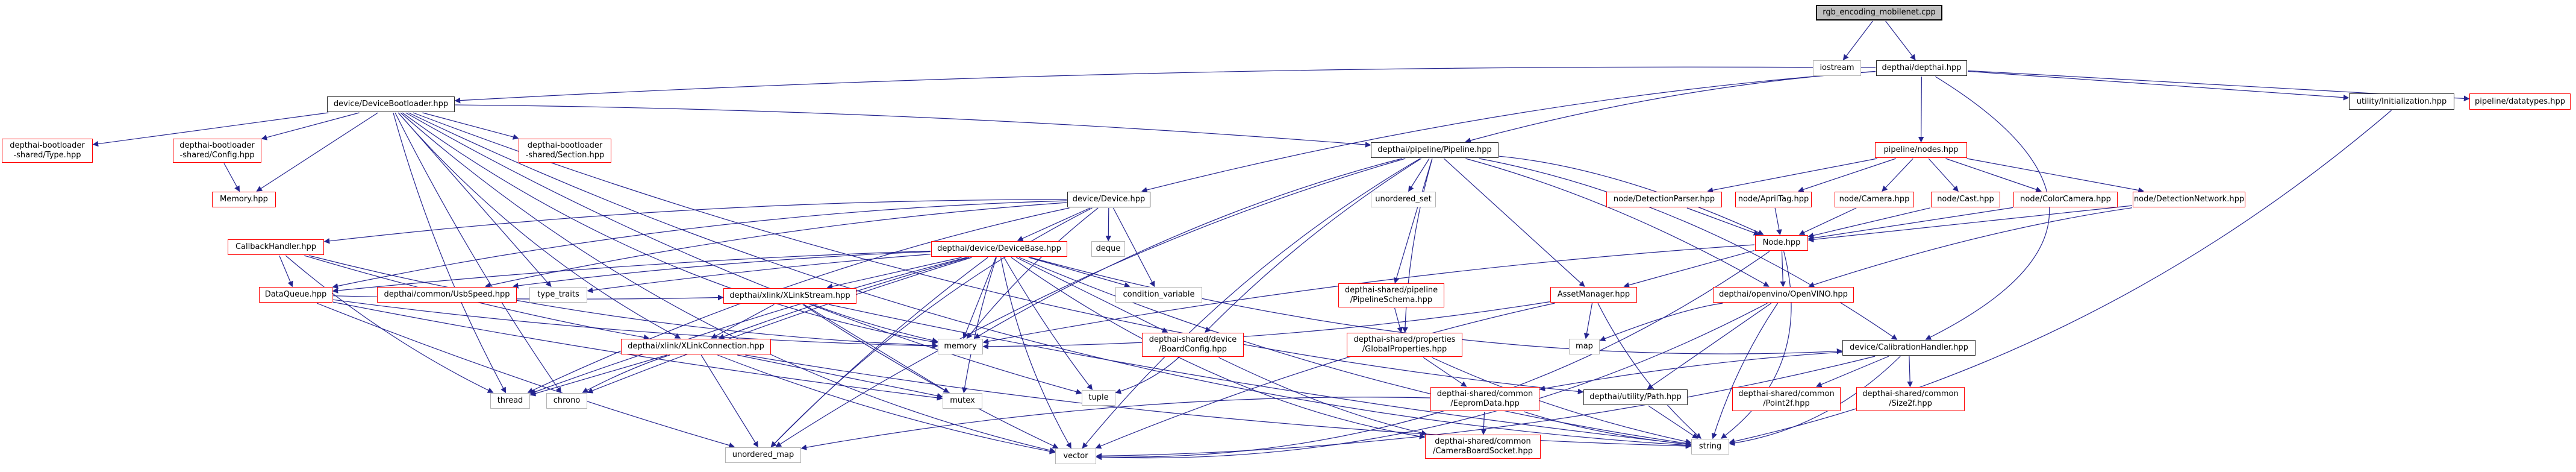 The image size is (2576, 472). Describe the element at coordinates (558, 295) in the screenshot. I see `graph-node-typetraits: type_traits` at that location.